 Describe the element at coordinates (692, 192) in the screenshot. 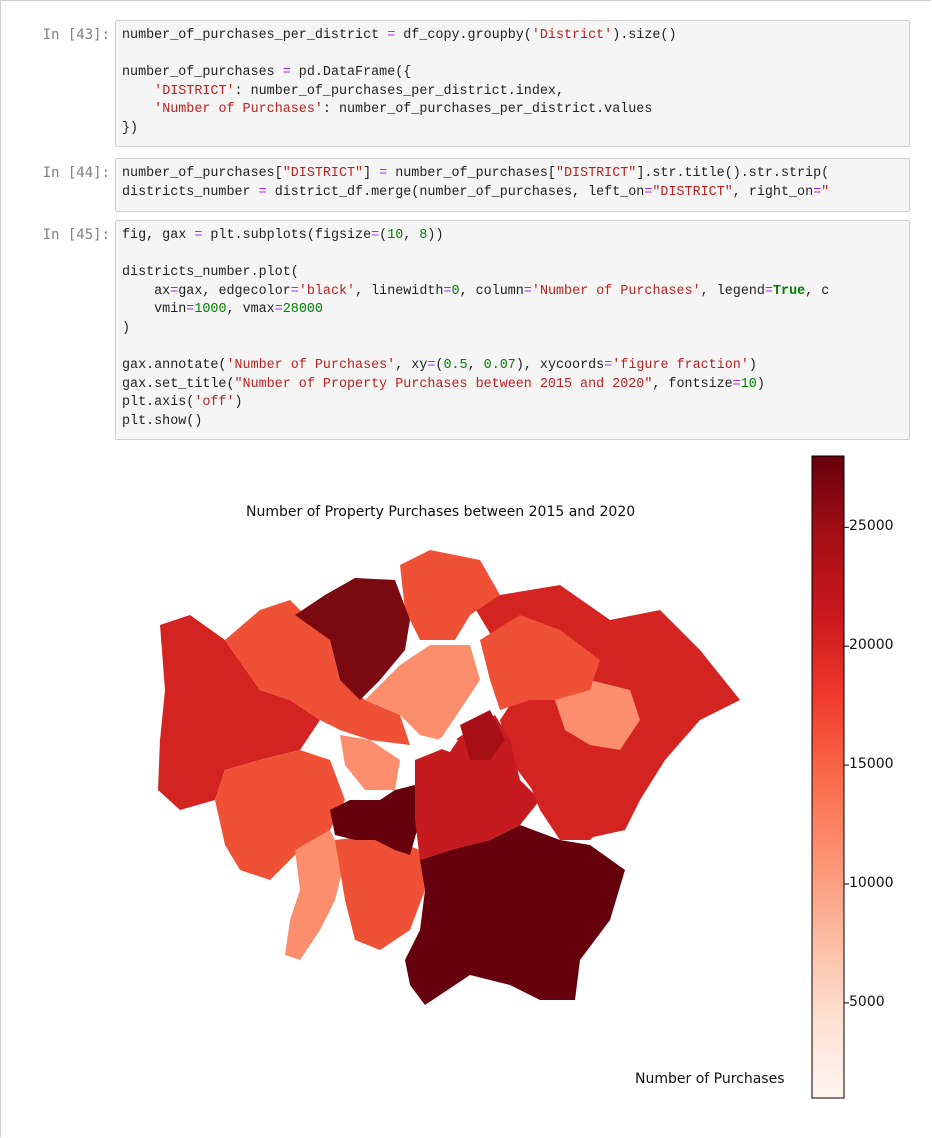

I see `code-token: "DISTRICT"` at that location.